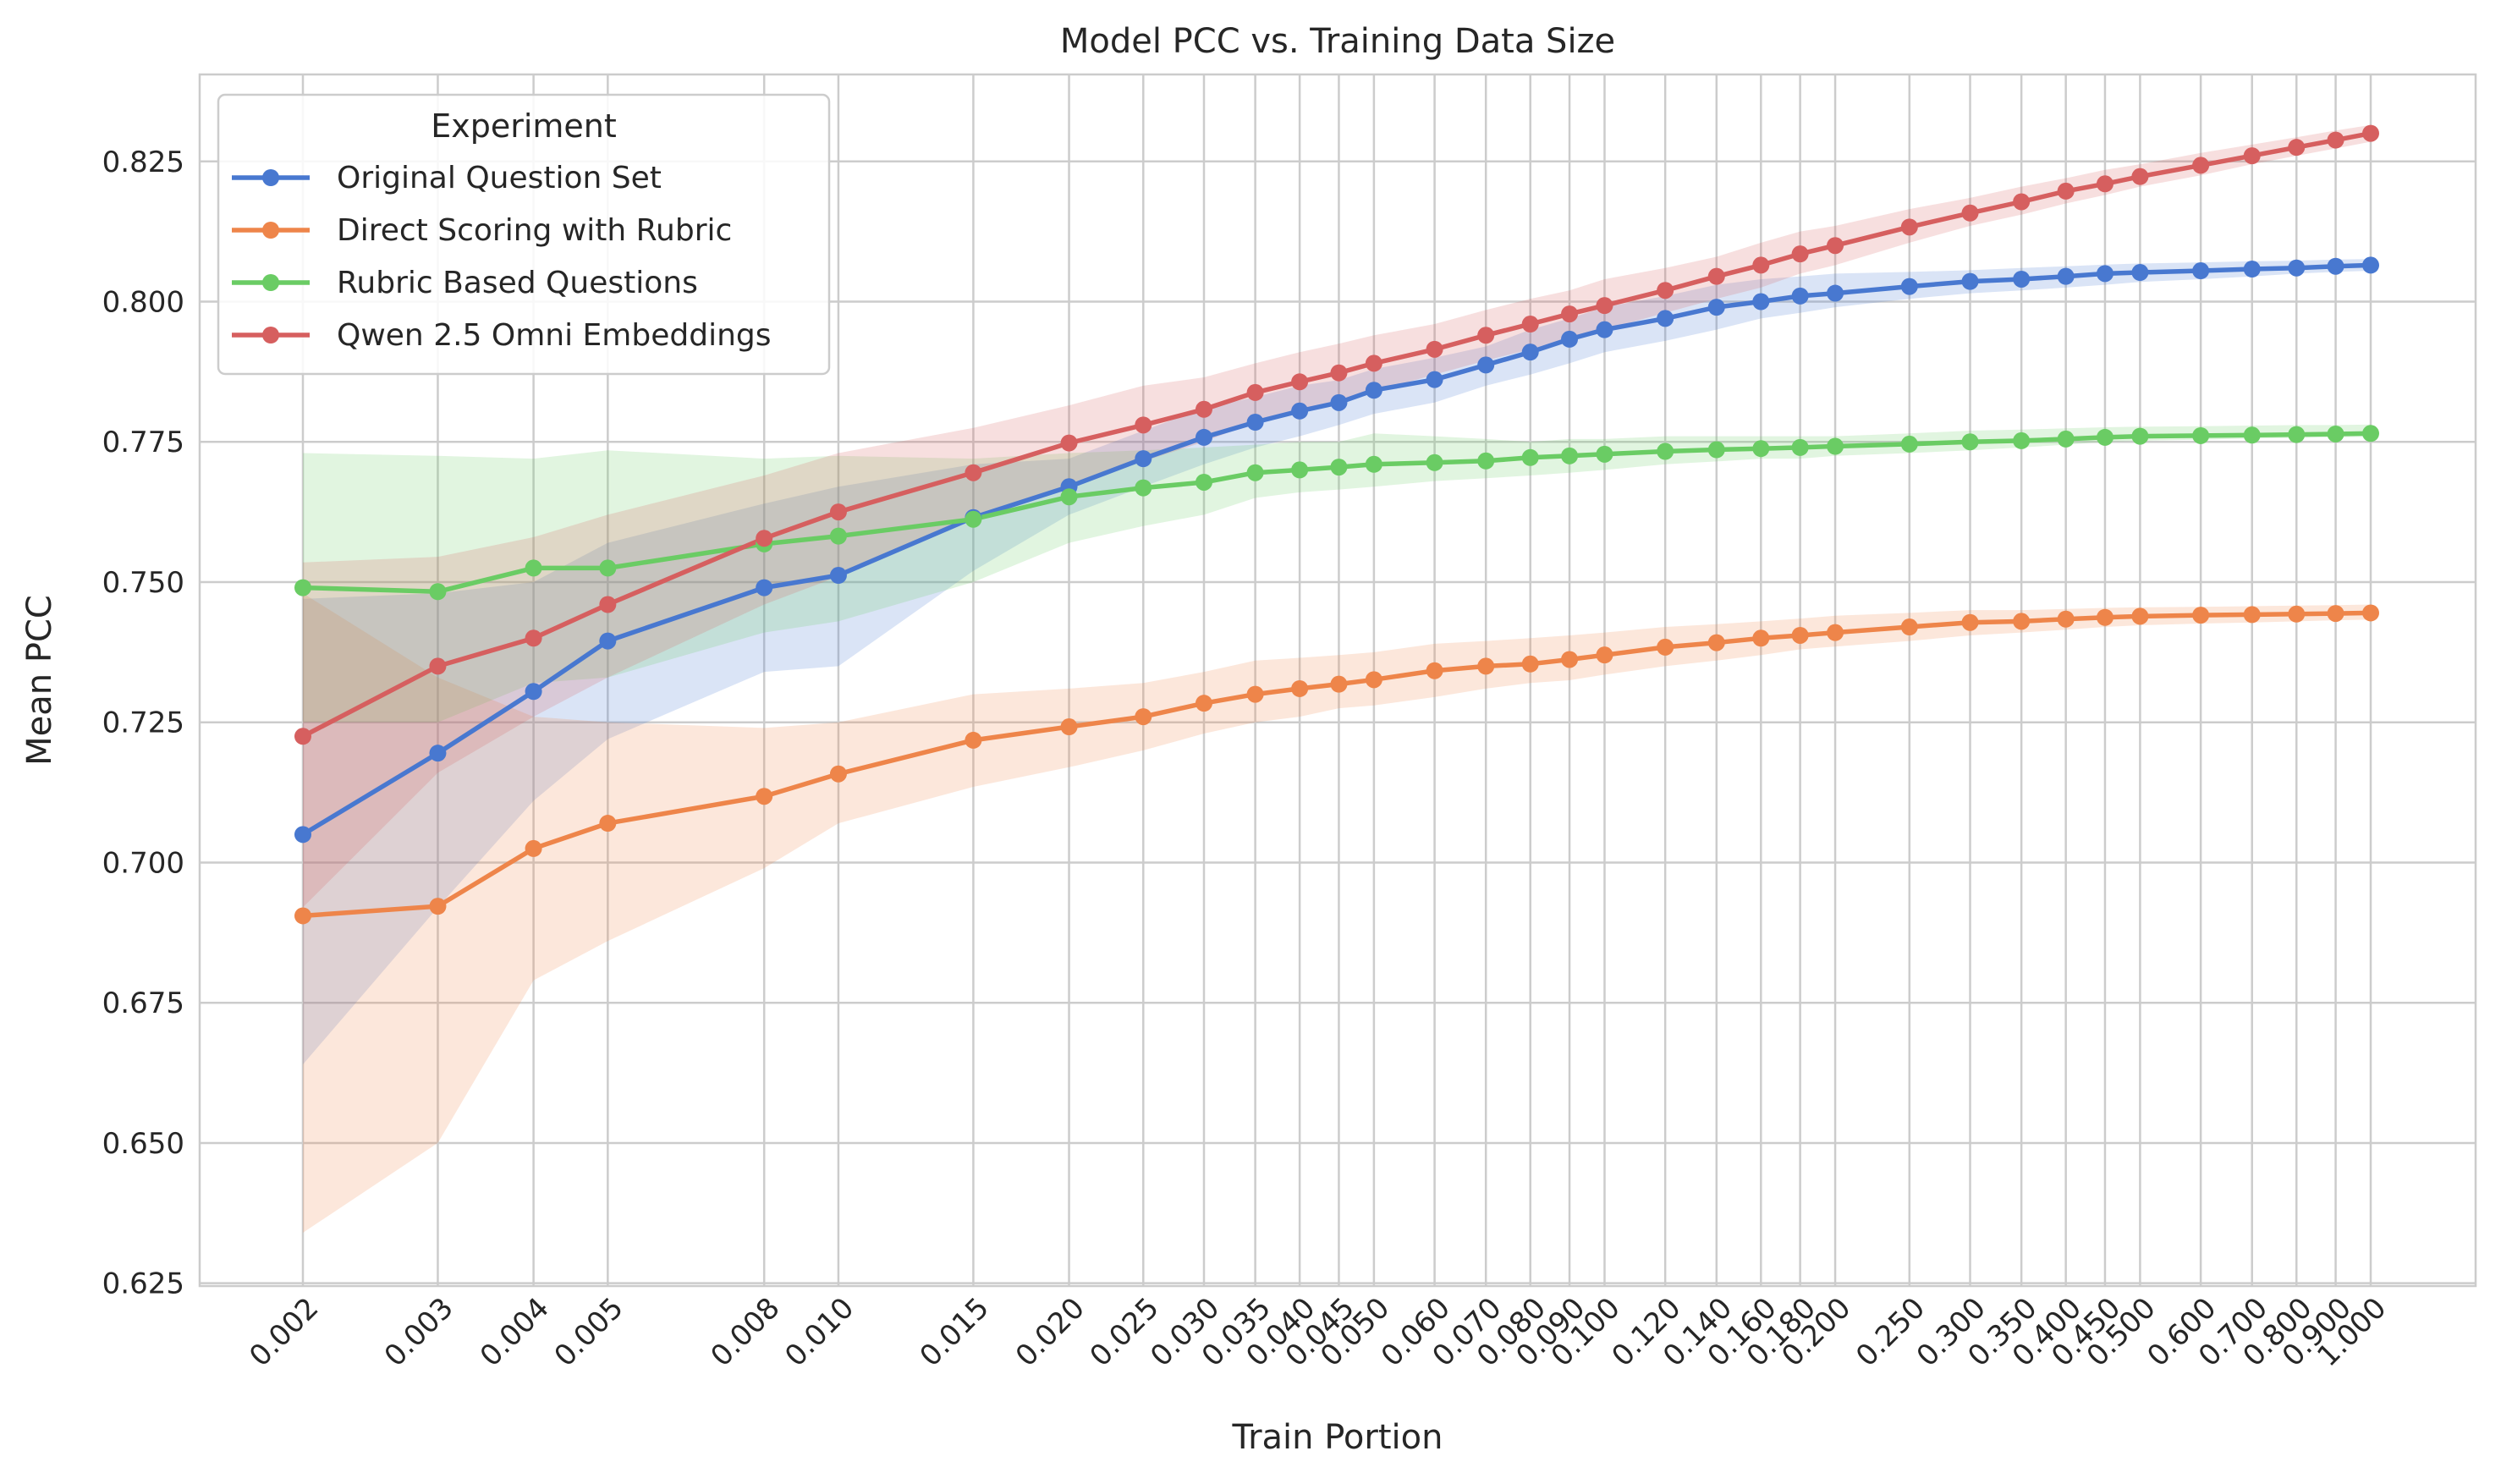  What do you see at coordinates (143, 1004) in the screenshot?
I see `y-tick-label: 0.675` at bounding box center [143, 1004].